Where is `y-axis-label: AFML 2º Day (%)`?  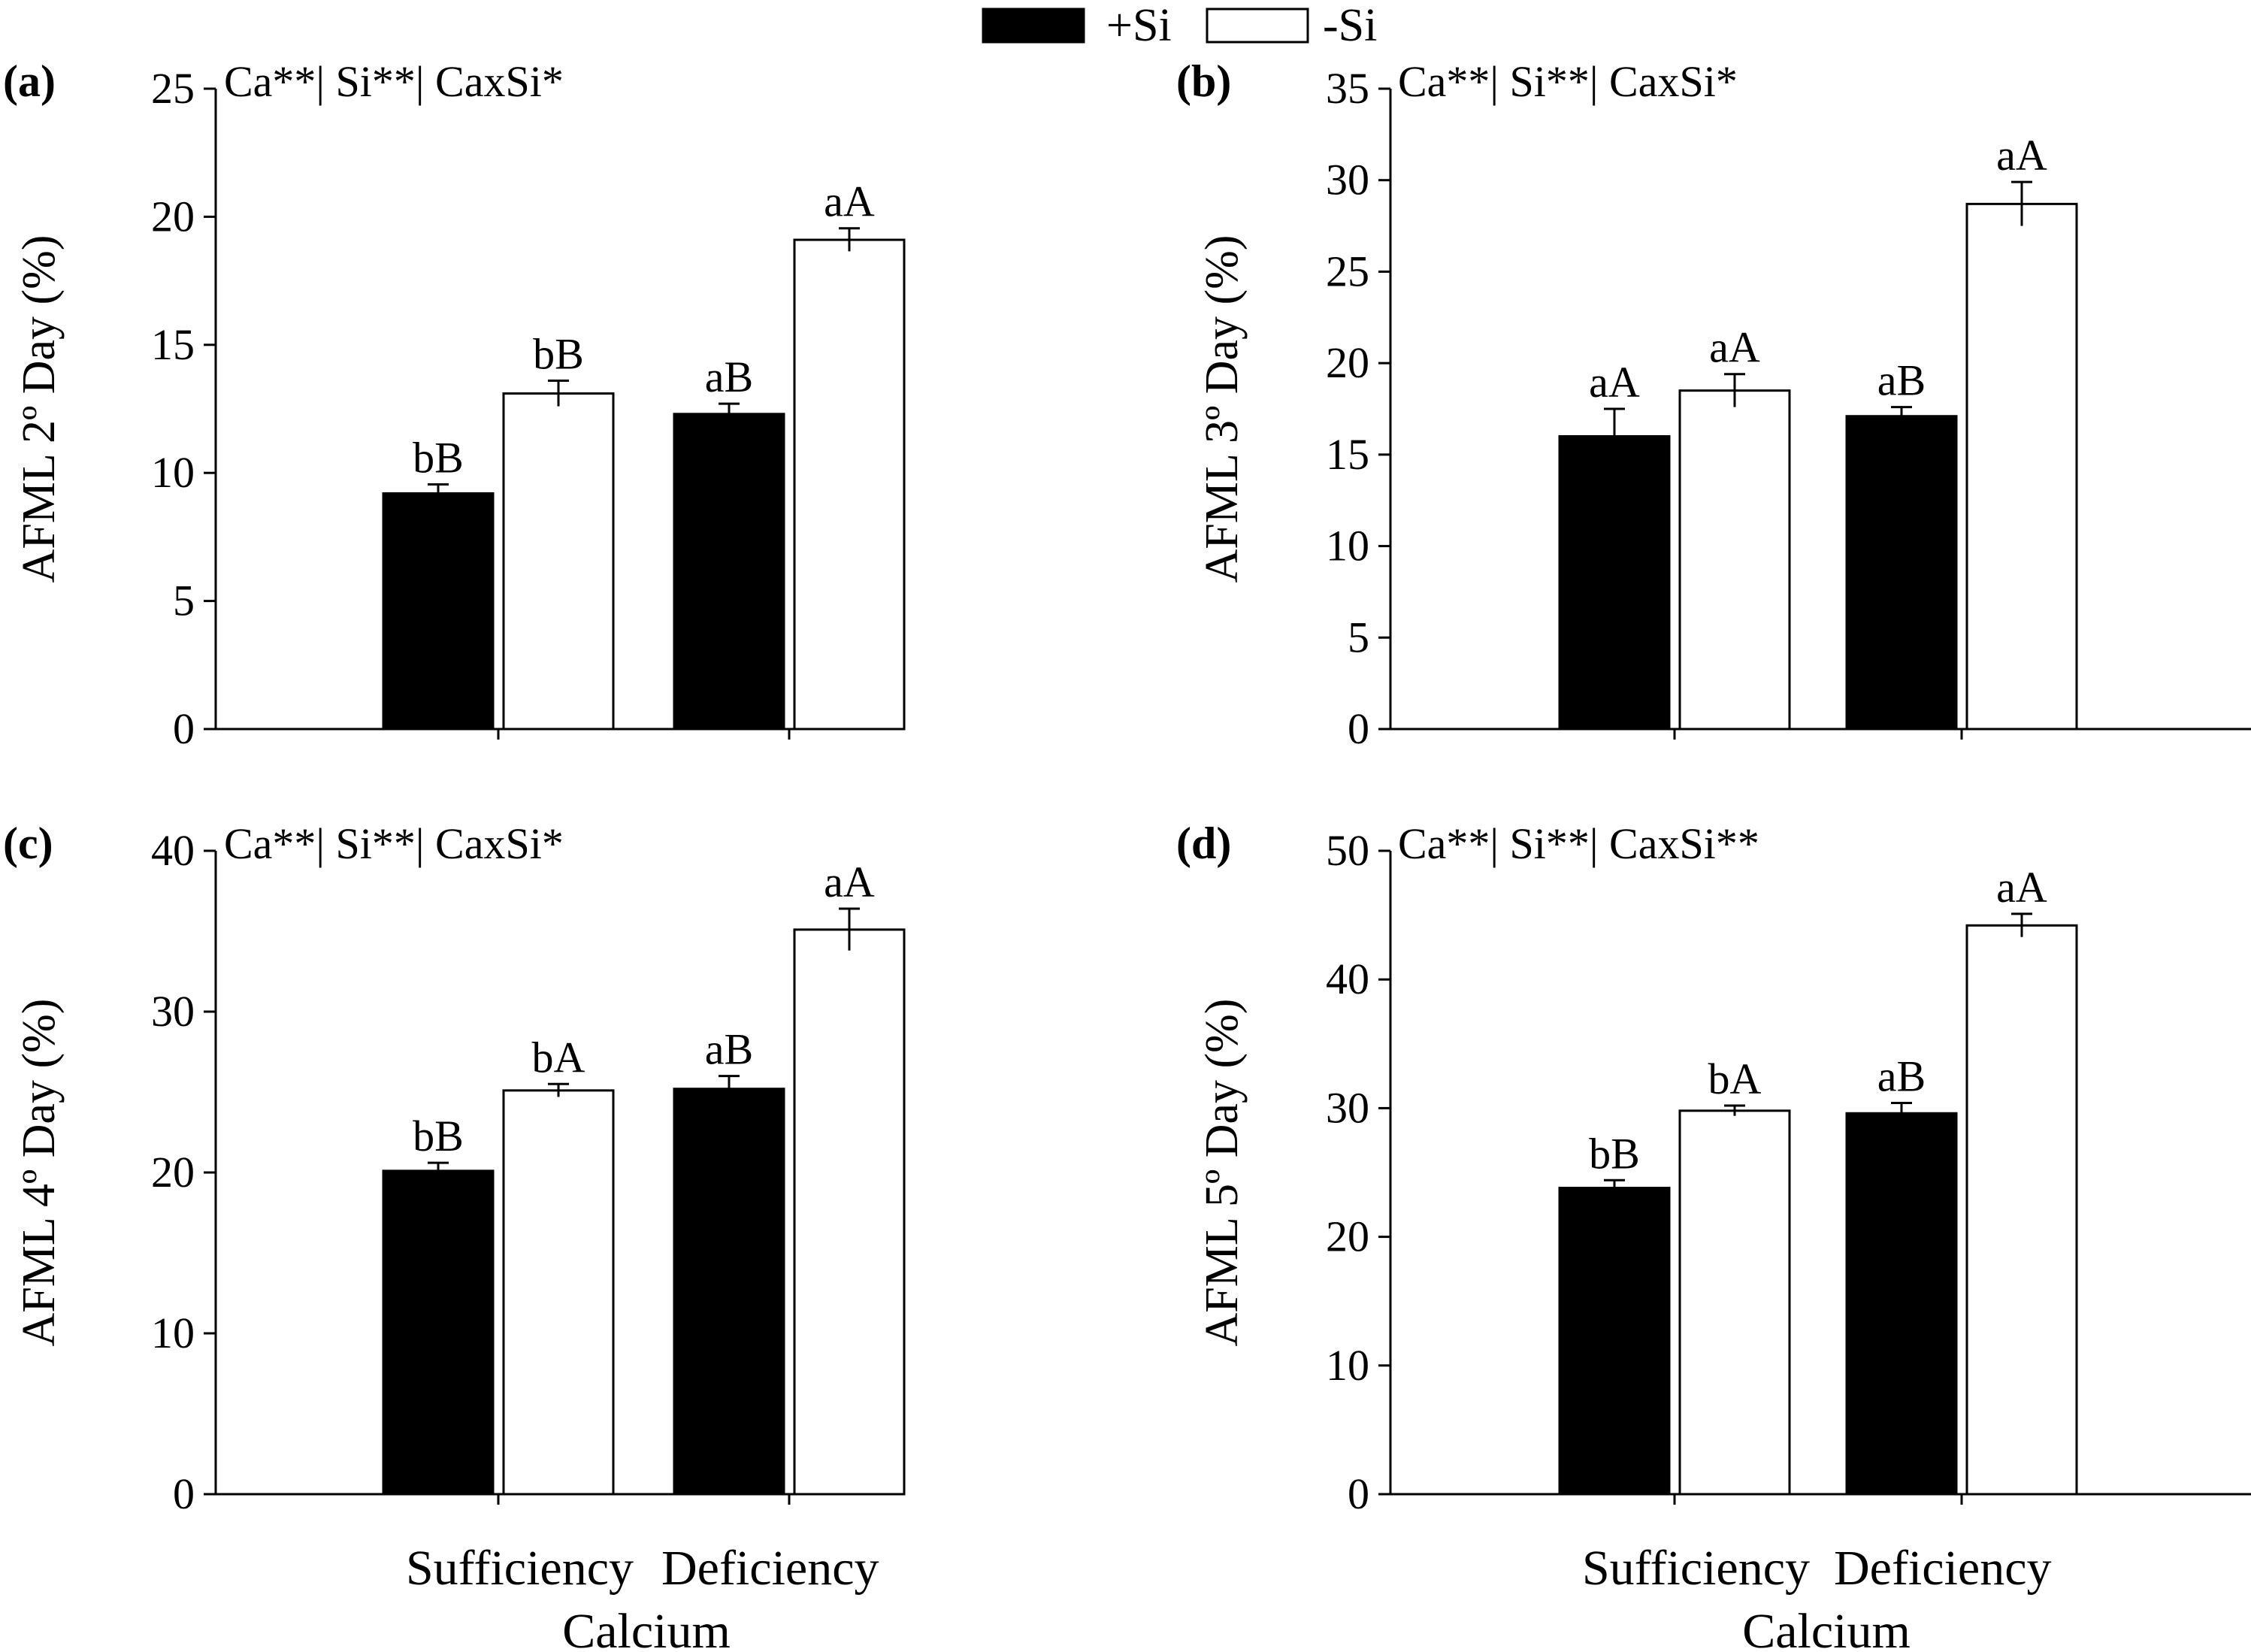 y-axis-label: AFML 2º Day (%) is located at coordinates (39, 409).